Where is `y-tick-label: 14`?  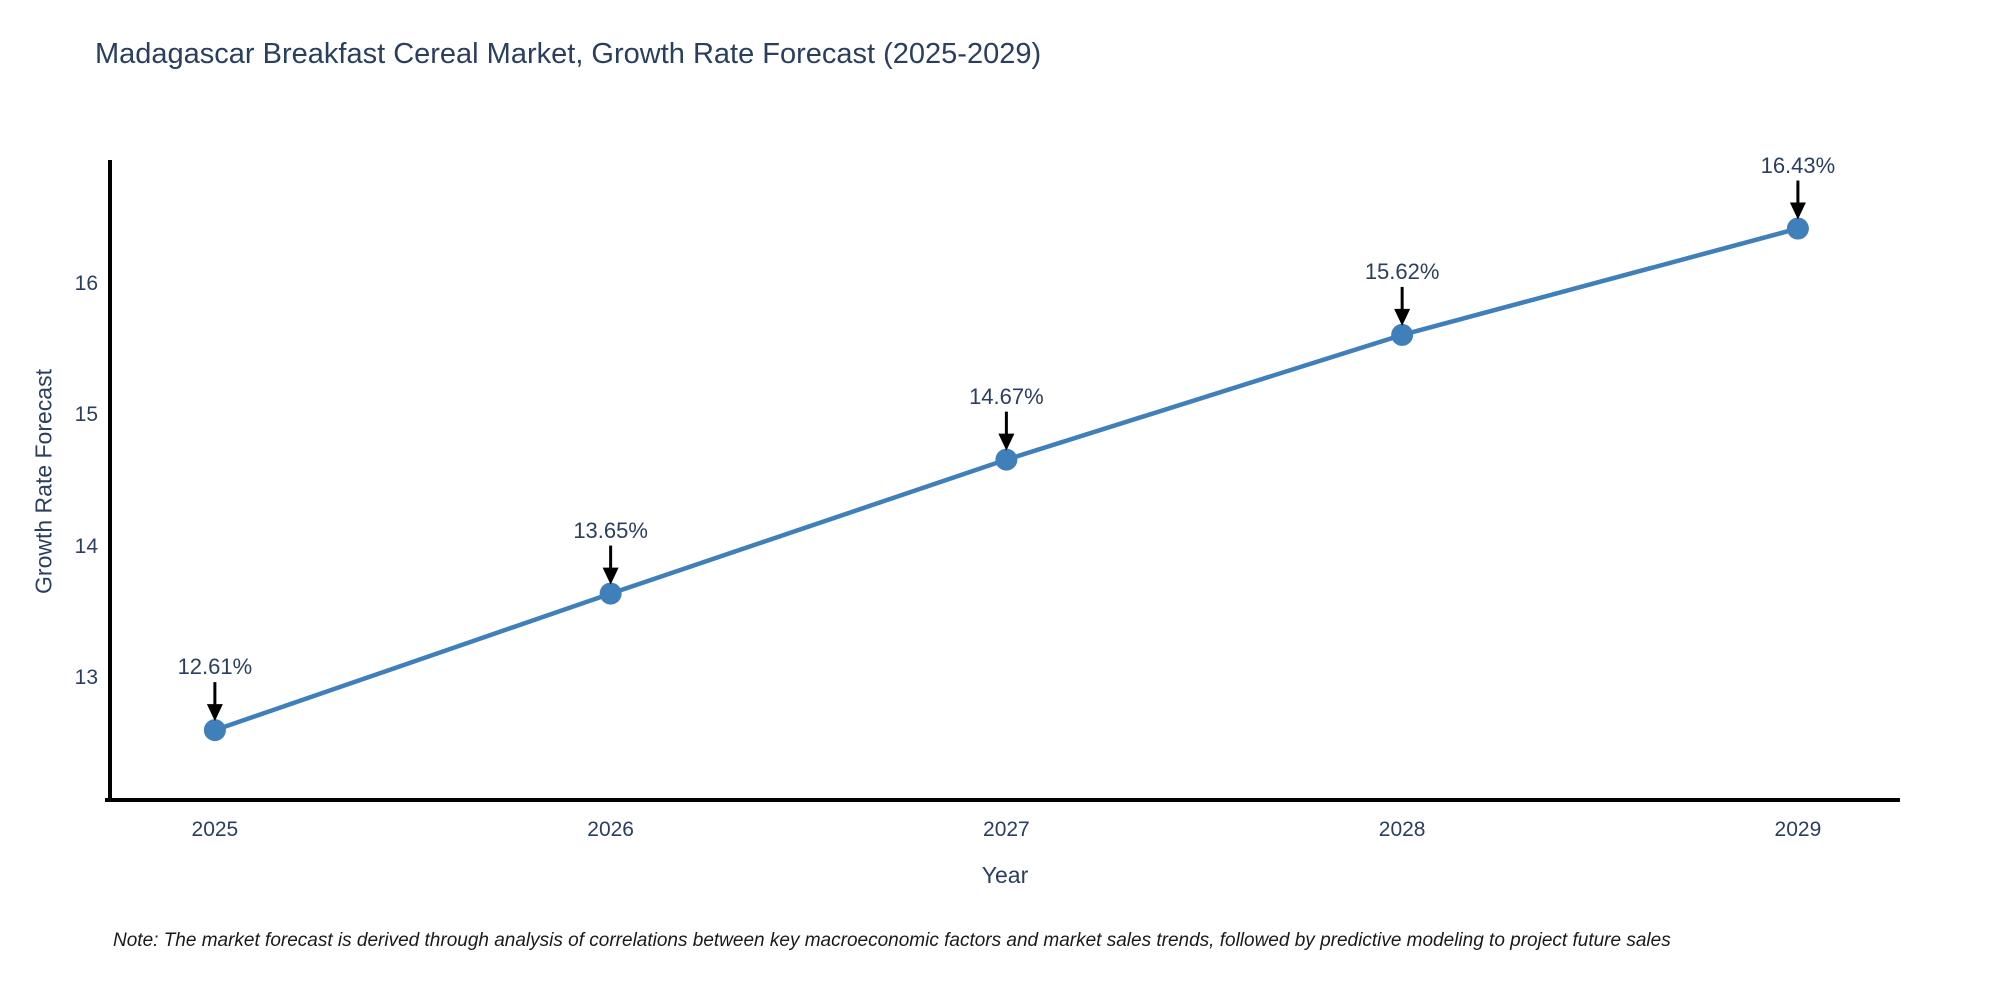 y-tick-label: 14 is located at coordinates (86, 546).